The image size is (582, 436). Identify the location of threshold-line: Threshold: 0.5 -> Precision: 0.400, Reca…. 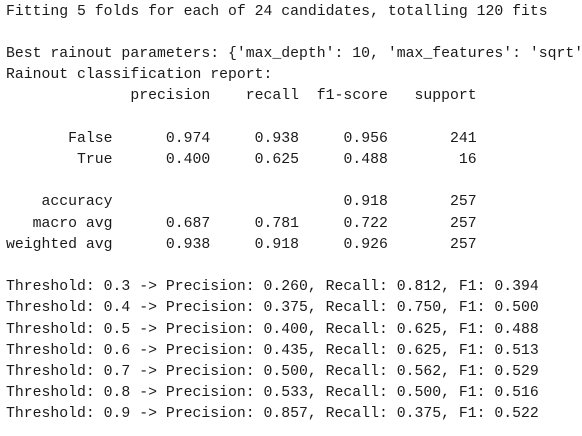
(272, 329).